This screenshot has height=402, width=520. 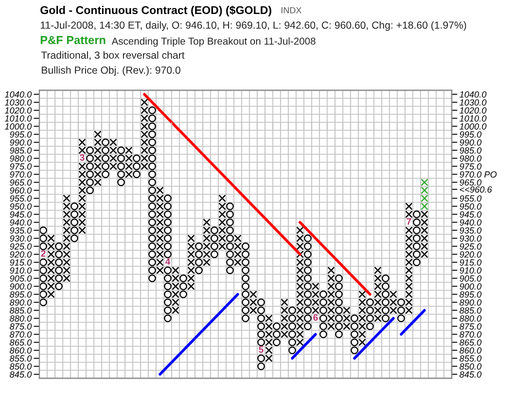 What do you see at coordinates (471, 302) in the screenshot?
I see `y2-tick-label: 890.0` at bounding box center [471, 302].